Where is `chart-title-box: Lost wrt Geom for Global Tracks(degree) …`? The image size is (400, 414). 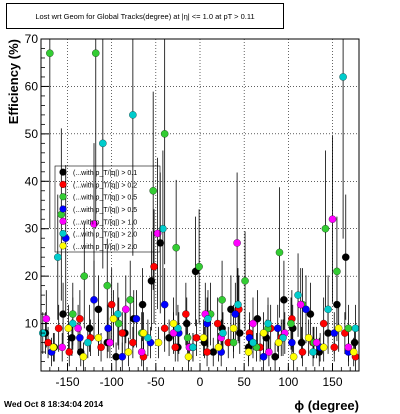
chart-title-box: Lost wrt Geom for Global Tracks(degree) … is located at coordinates (145, 16).